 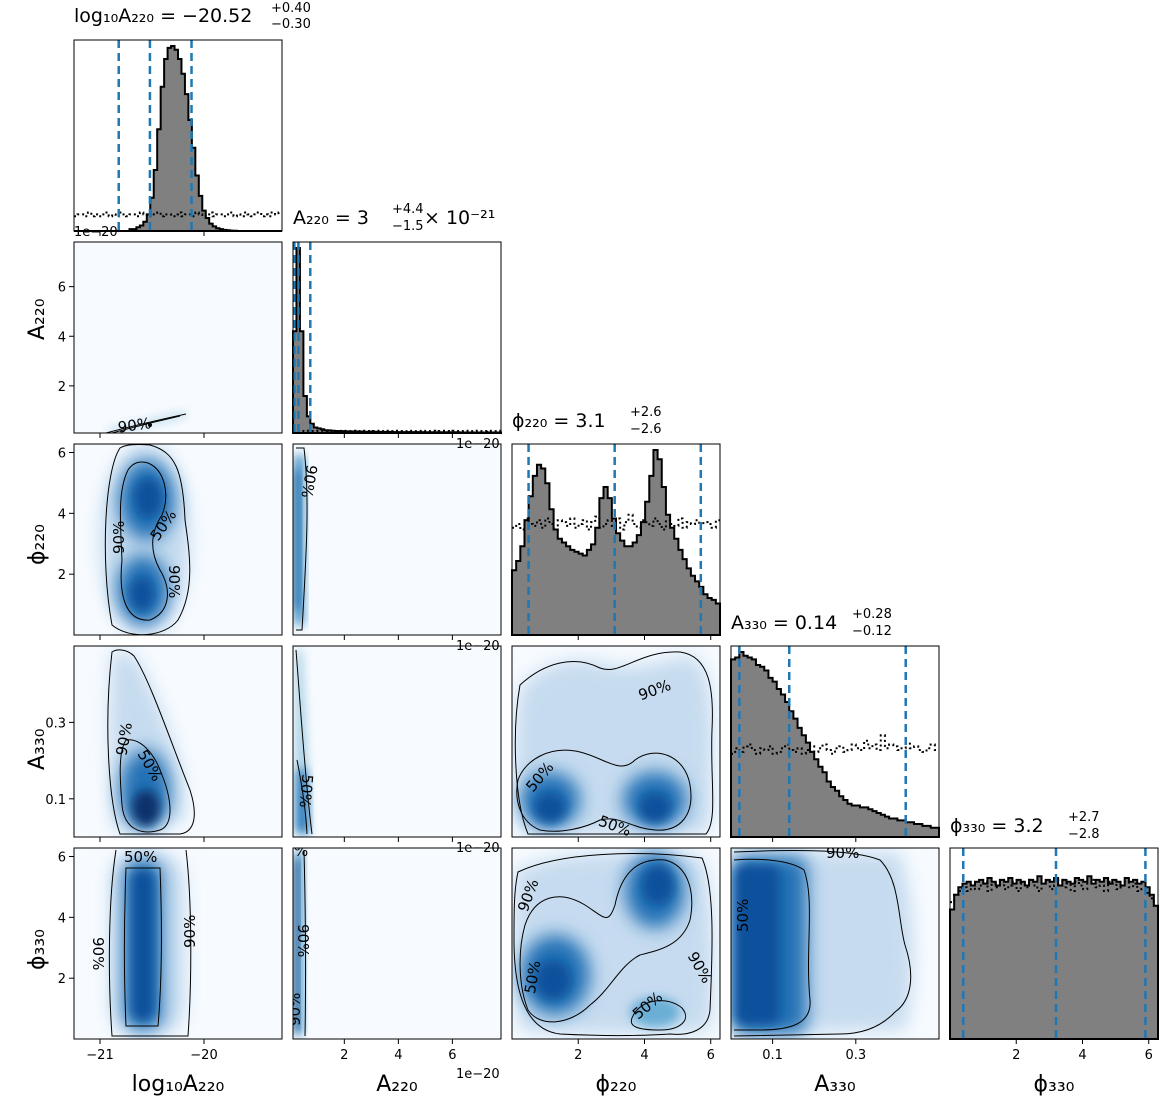 What do you see at coordinates (99, 1055) in the screenshot?
I see `xtick-label: −21` at bounding box center [99, 1055].